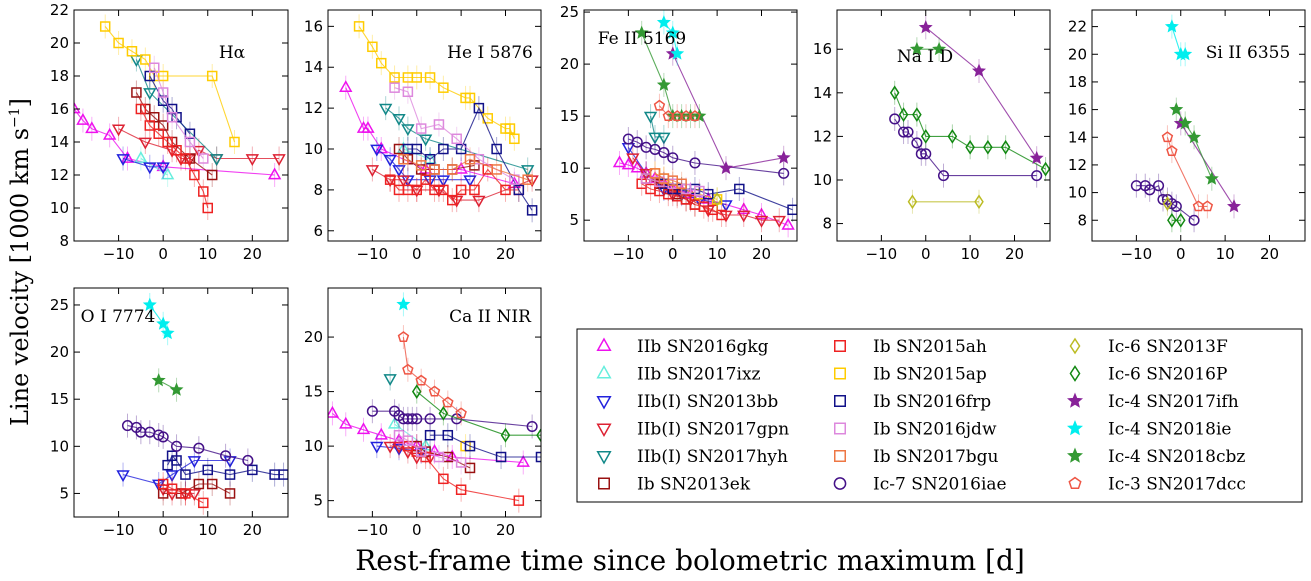 The image size is (1311, 581). I want to click on y-tick-label: 16, so click(822, 49).